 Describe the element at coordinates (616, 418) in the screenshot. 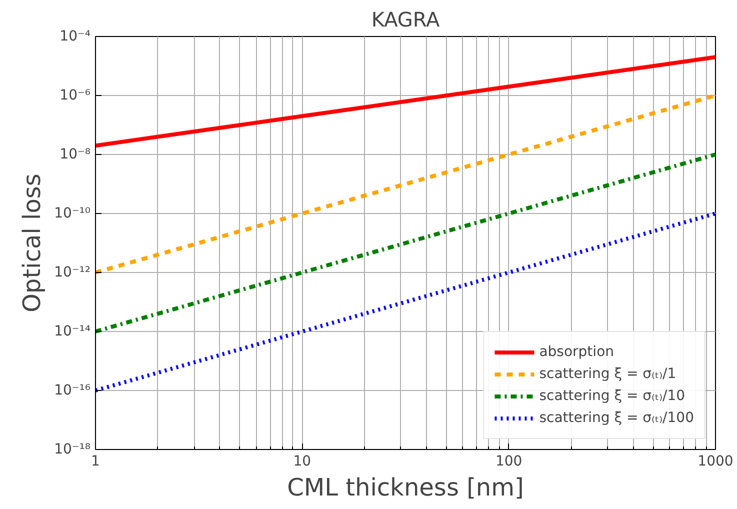

I see `legend-label: scattering ξ = σ₍ₜ₎/100` at that location.